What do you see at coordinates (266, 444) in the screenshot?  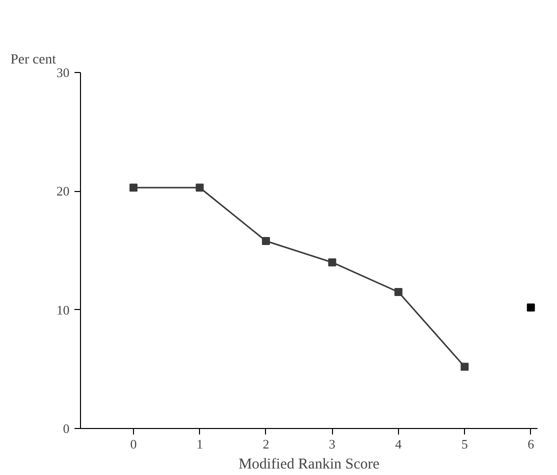 I see `x-tick-label: 2` at bounding box center [266, 444].